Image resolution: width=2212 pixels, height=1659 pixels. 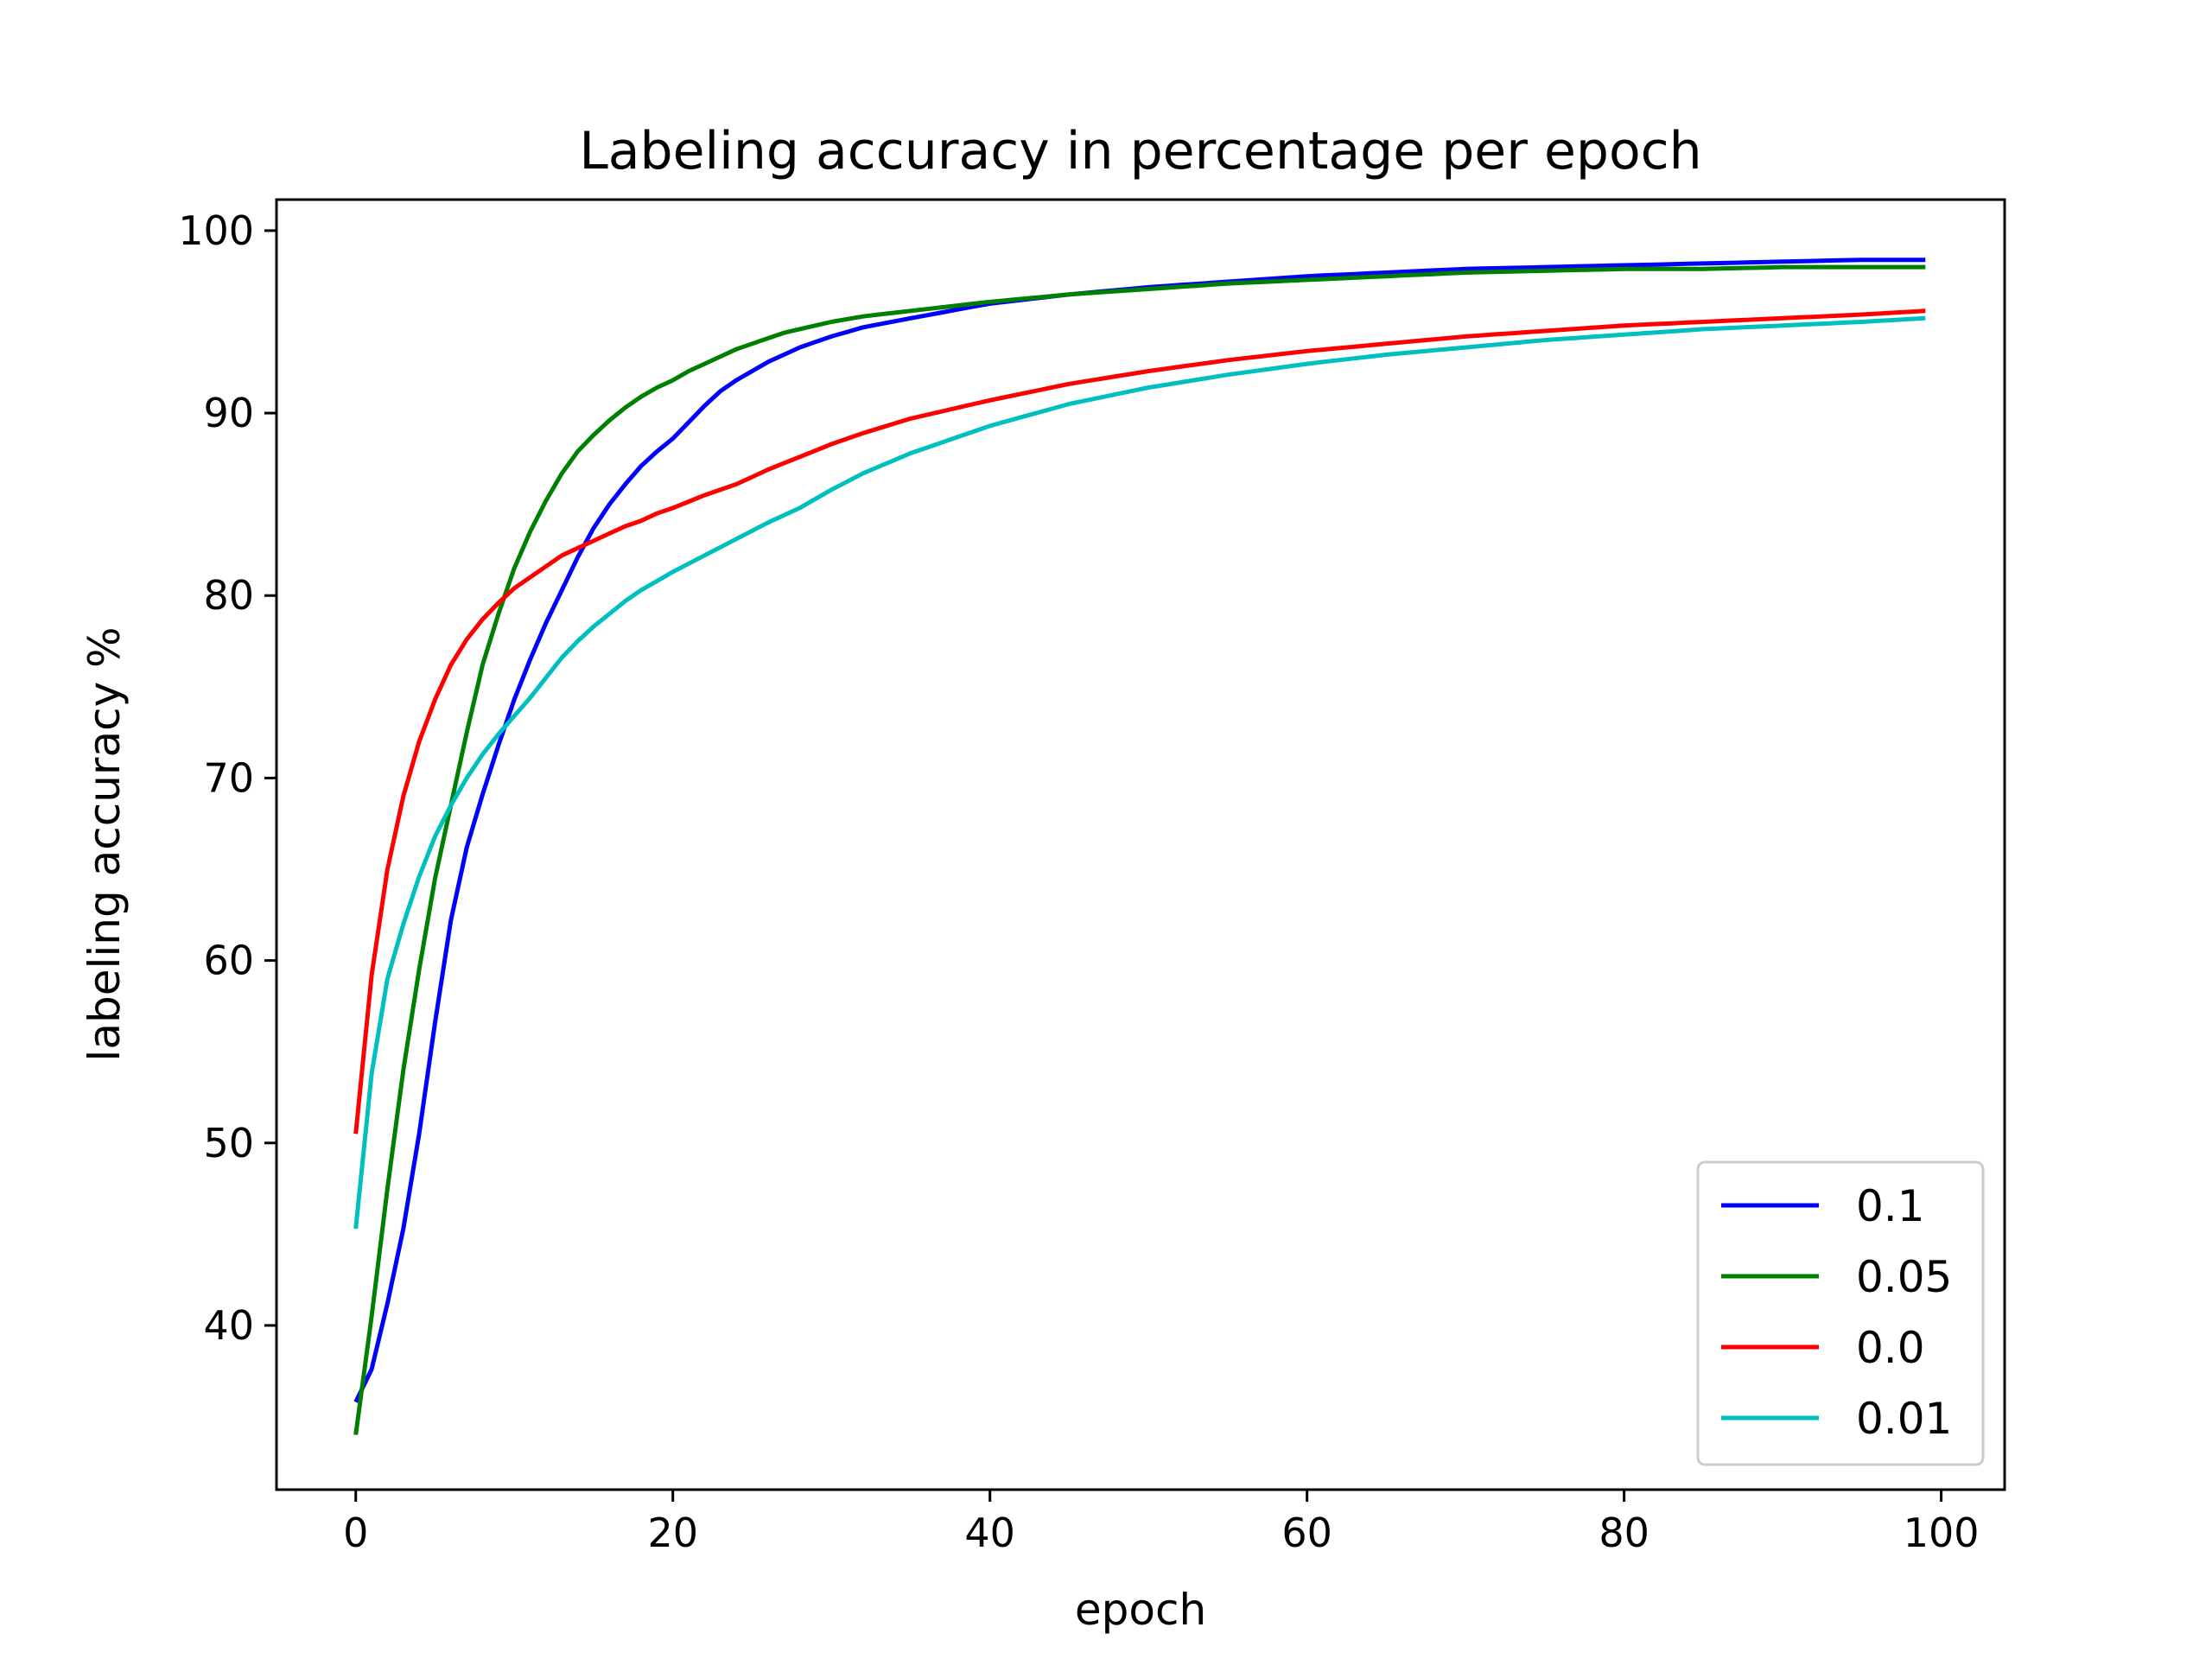 I want to click on x-tick-label: 20, so click(x=672, y=1533).